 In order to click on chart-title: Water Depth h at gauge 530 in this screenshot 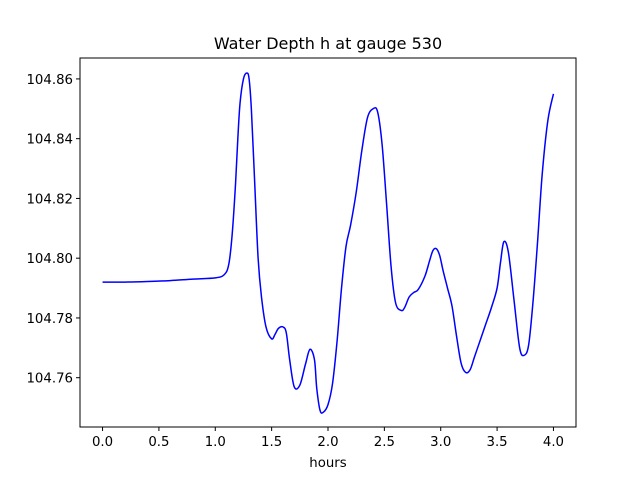, I will do `click(328, 43)`.